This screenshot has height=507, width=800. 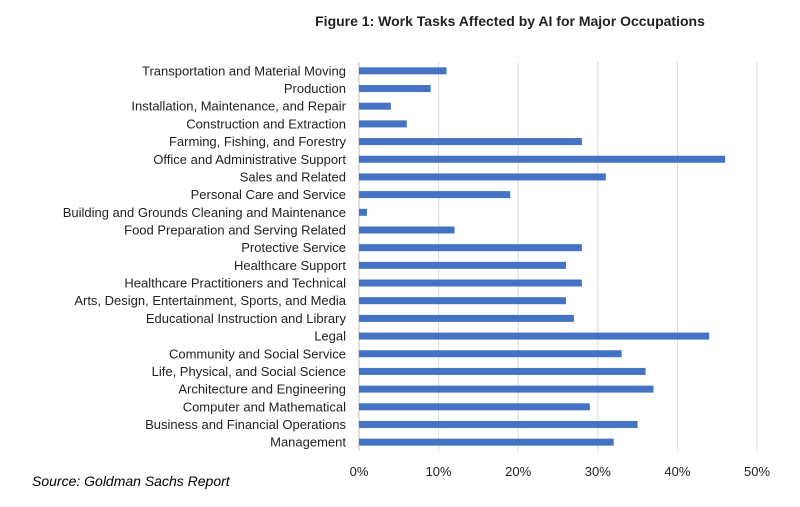 What do you see at coordinates (293, 176) in the screenshot?
I see `category-label: Sales and Related` at bounding box center [293, 176].